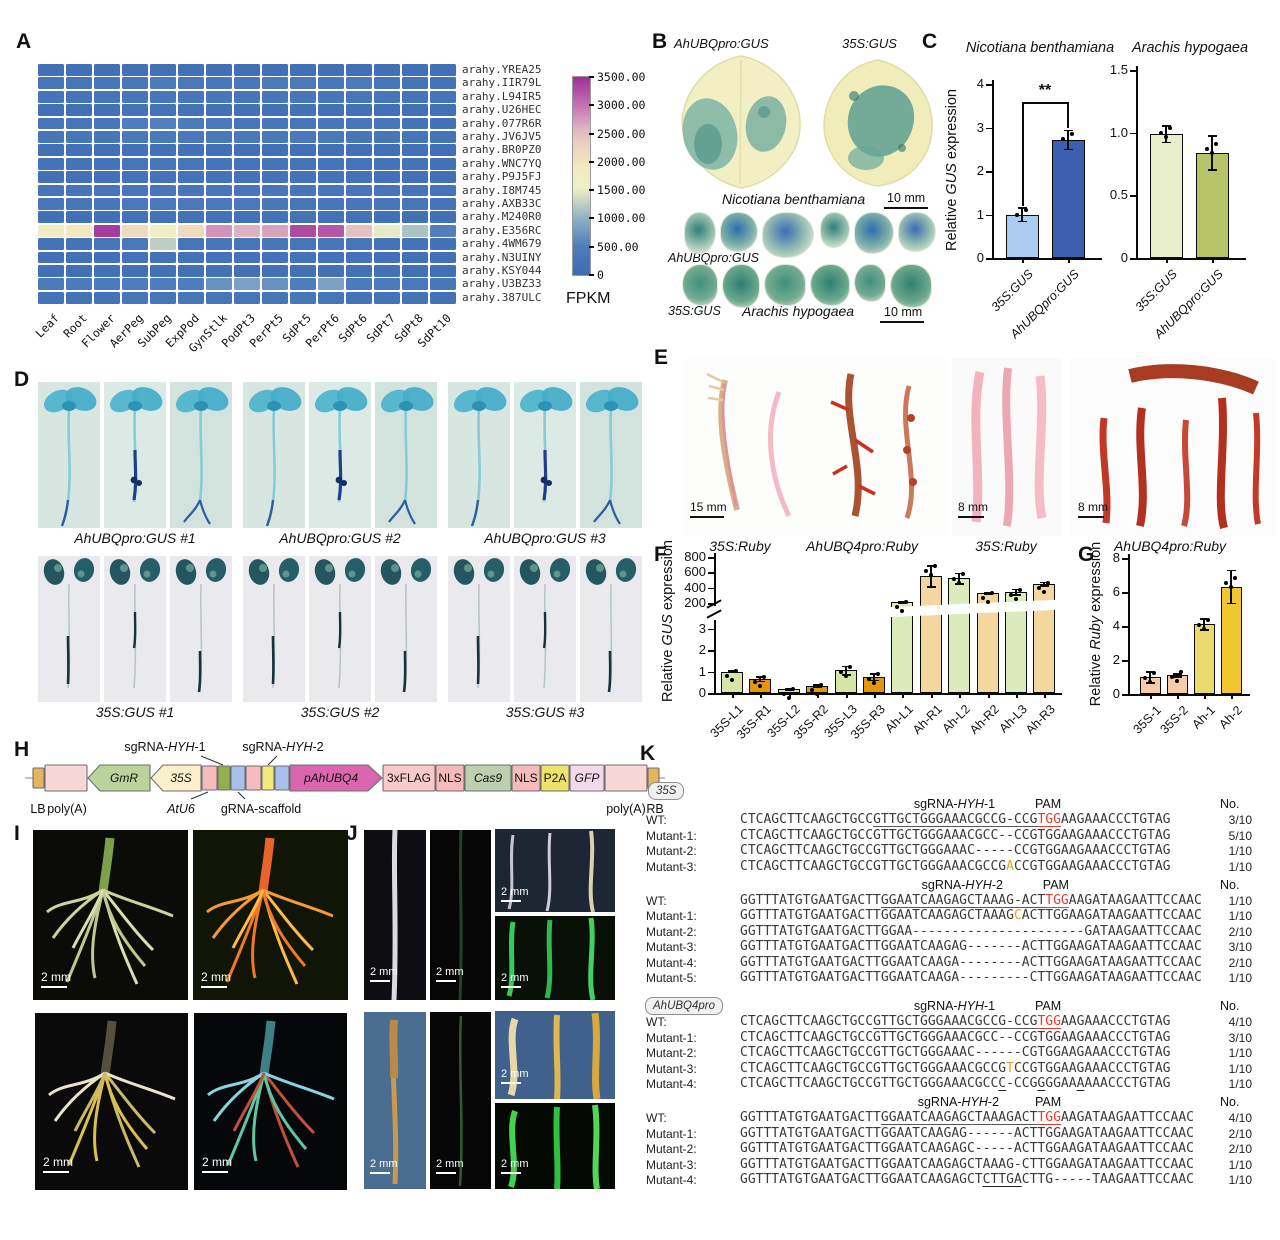  Describe the element at coordinates (1240, 900) in the screenshot. I see `seq-row-count: 1/10` at that location.